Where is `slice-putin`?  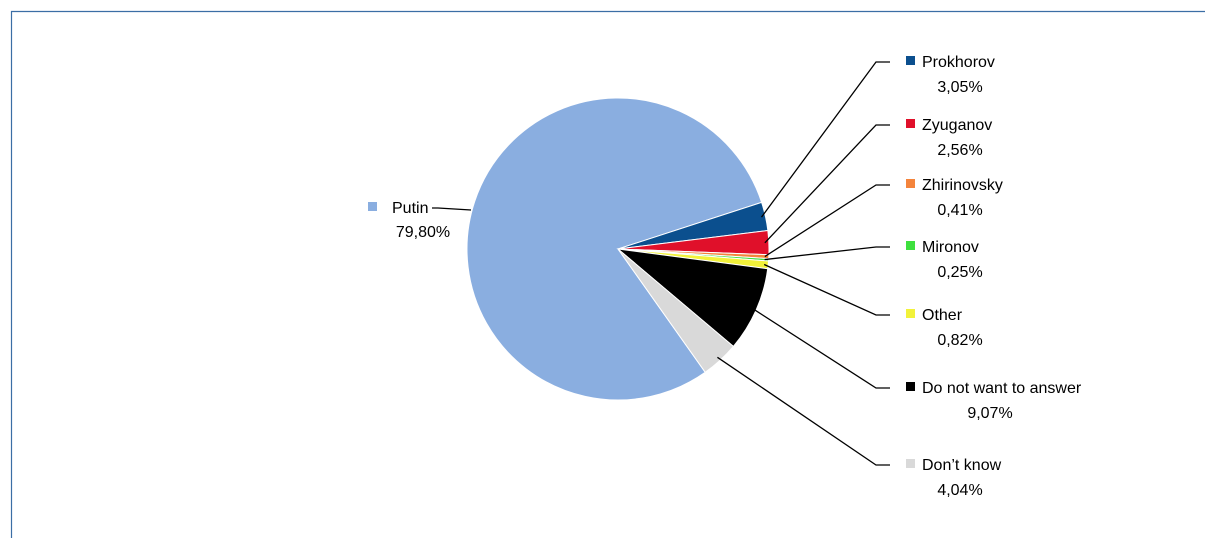 slice-putin is located at coordinates (614, 249).